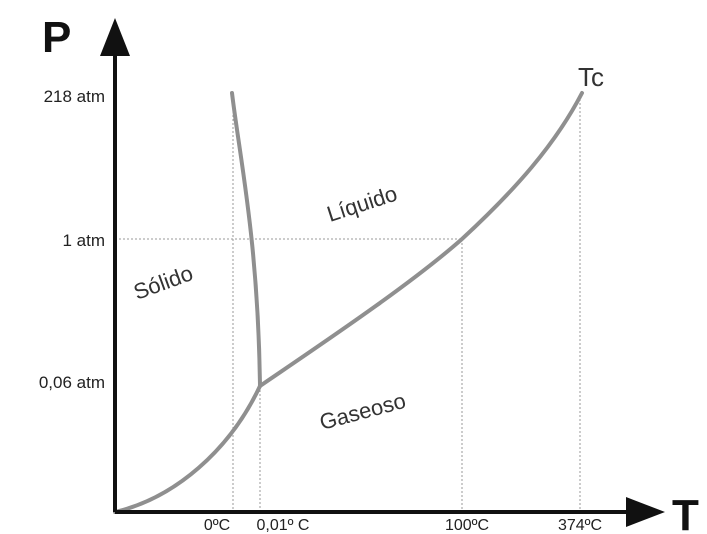 Image resolution: width=707 pixels, height=534 pixels. What do you see at coordinates (217, 525) in the screenshot?
I see `temperature-tick-label: 0ºC` at bounding box center [217, 525].